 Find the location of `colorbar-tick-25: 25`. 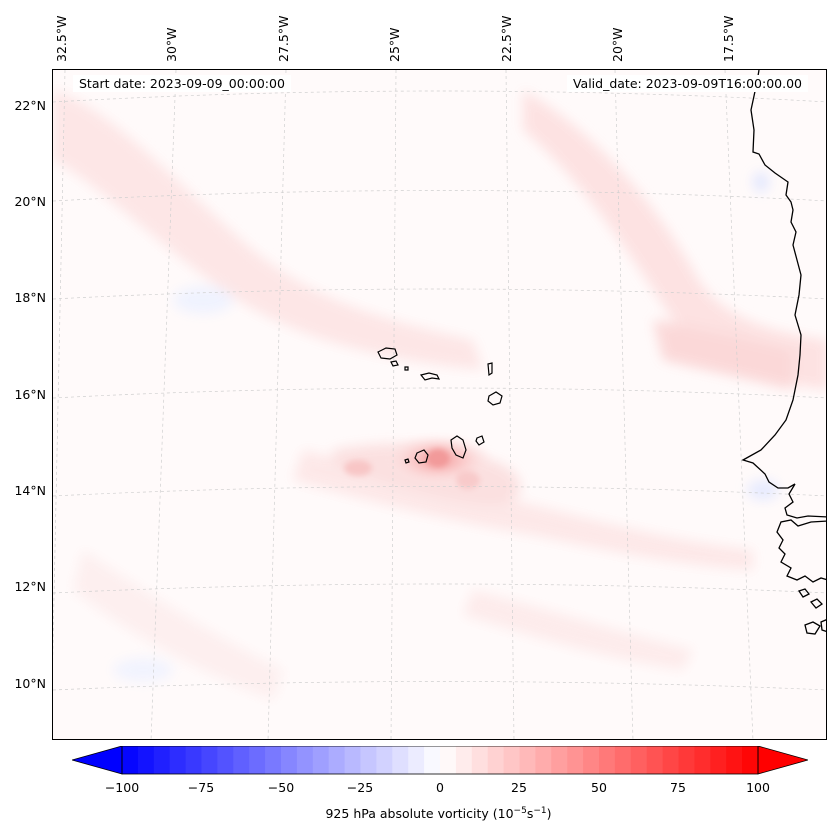

colorbar-tick-25: 25 is located at coordinates (519, 787).